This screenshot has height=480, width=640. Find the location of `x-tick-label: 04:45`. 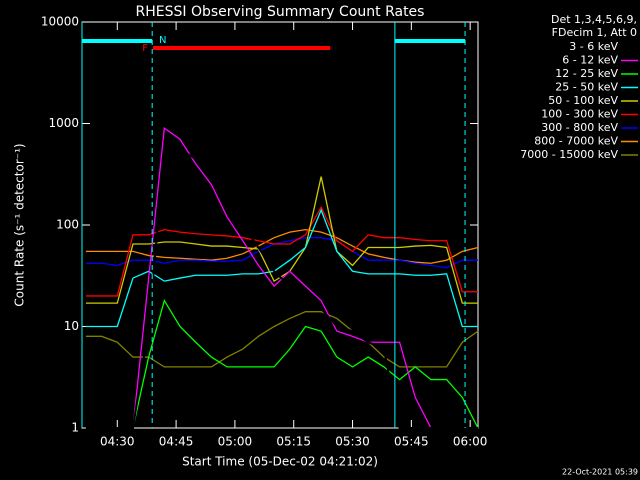

x-tick-label: 04:45 is located at coordinates (176, 442).